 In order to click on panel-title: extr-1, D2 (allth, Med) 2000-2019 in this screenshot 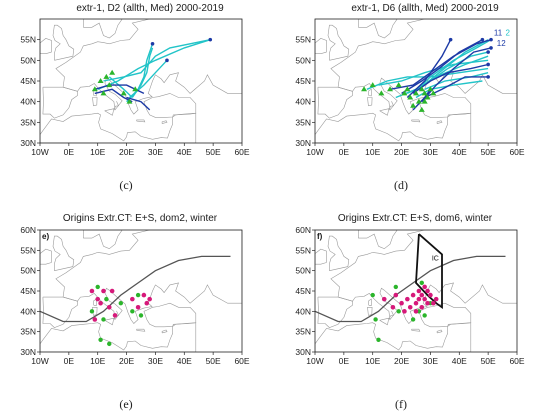, I will do `click(150, 8)`.